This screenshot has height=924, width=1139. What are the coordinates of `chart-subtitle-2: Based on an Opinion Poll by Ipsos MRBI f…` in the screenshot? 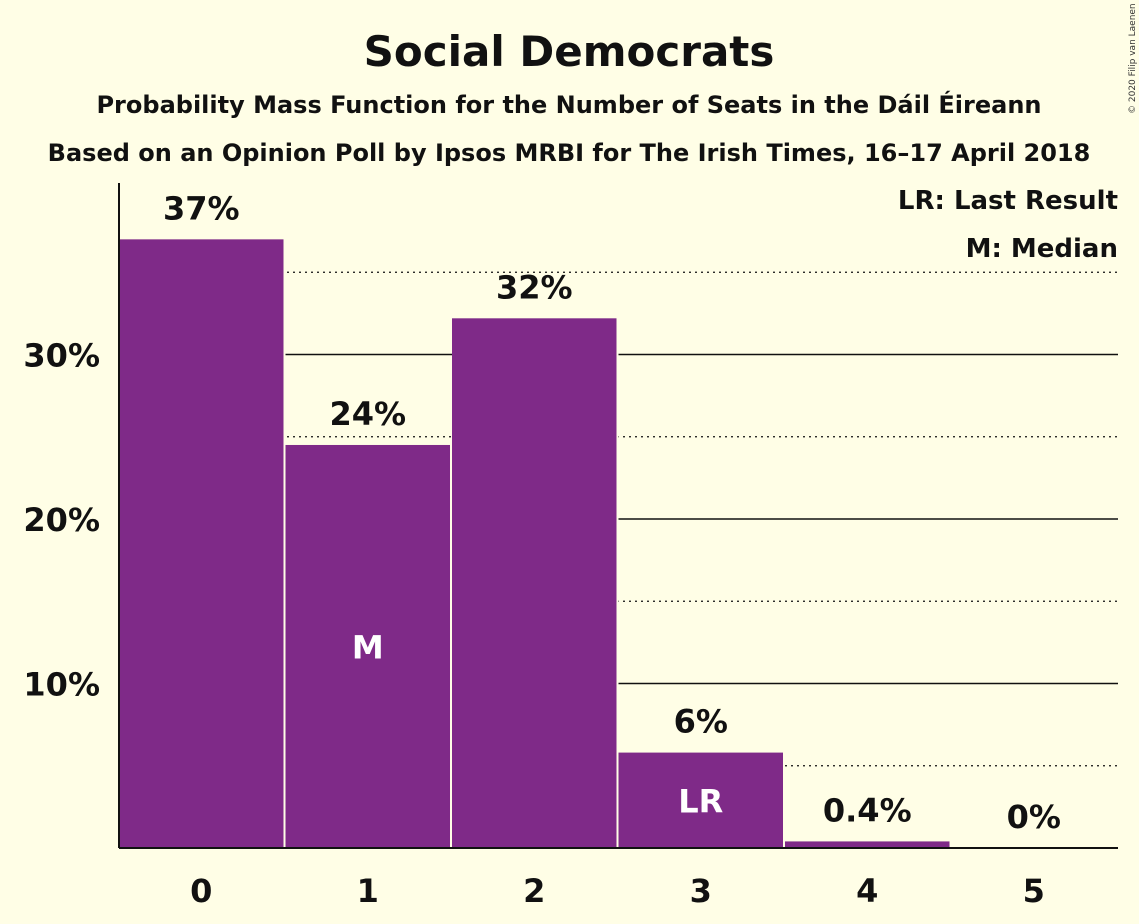 It's located at (569, 153).